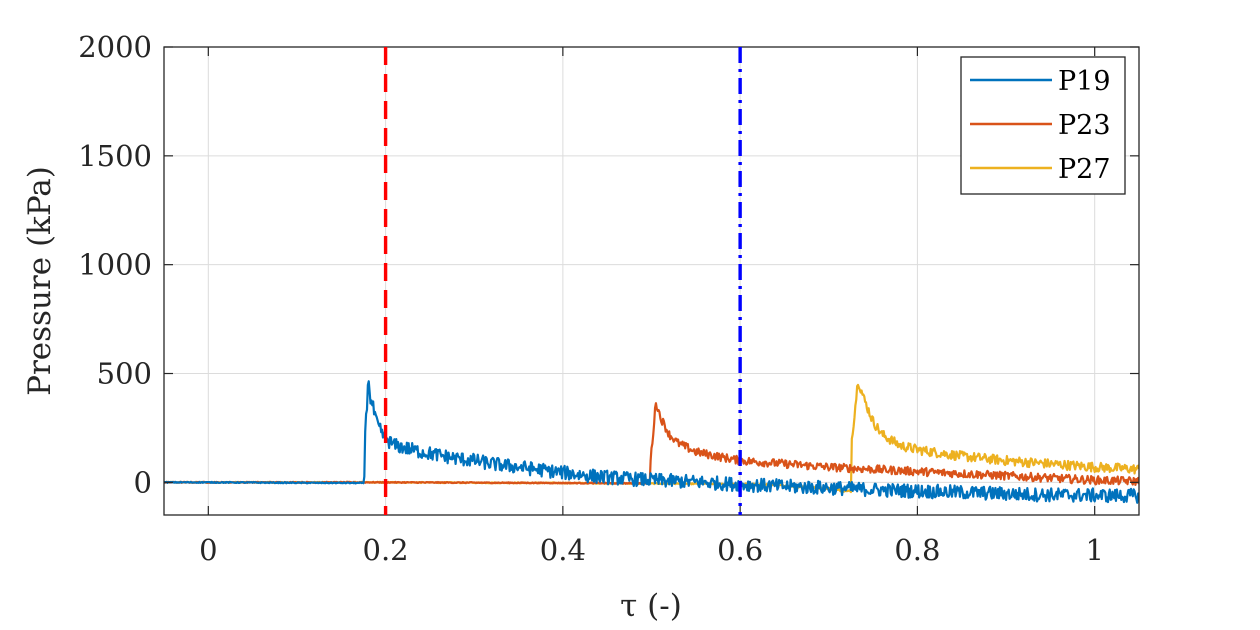 The width and height of the screenshot is (1260, 630). What do you see at coordinates (208, 550) in the screenshot?
I see `x-tick-label: 0` at bounding box center [208, 550].